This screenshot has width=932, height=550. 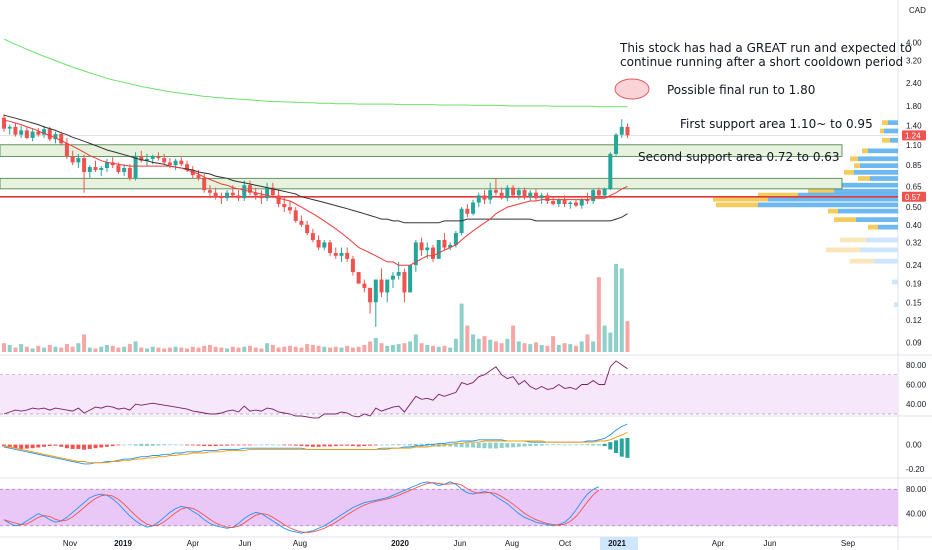 I want to click on time-tick-7: Aug, so click(x=512, y=543).